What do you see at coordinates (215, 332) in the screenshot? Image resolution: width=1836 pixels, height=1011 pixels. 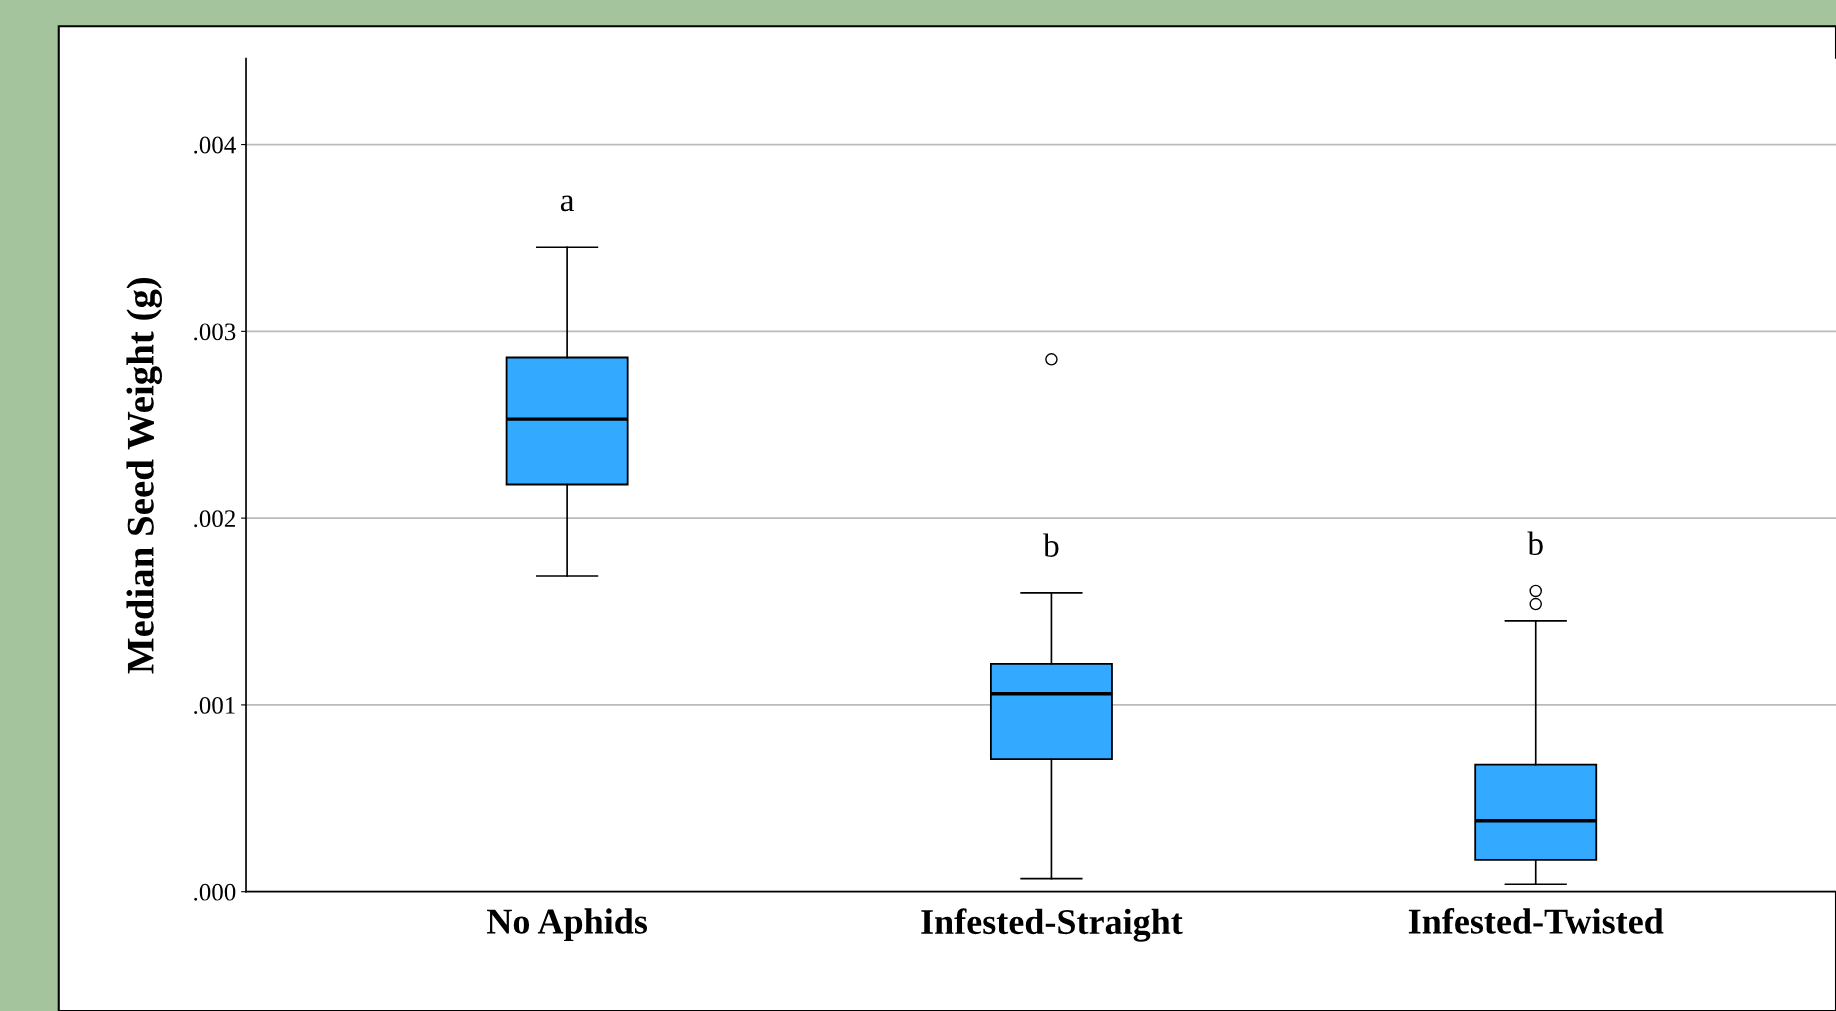 I see `y-tick-label: .003` at bounding box center [215, 332].